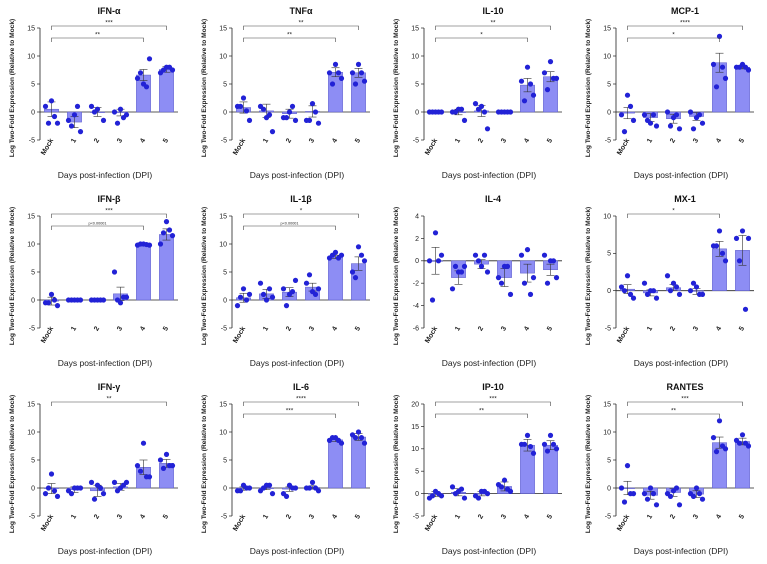 This screenshot has width=767, height=564. Describe the element at coordinates (223, 216) in the screenshot. I see `y-tick-label: 15` at that location.